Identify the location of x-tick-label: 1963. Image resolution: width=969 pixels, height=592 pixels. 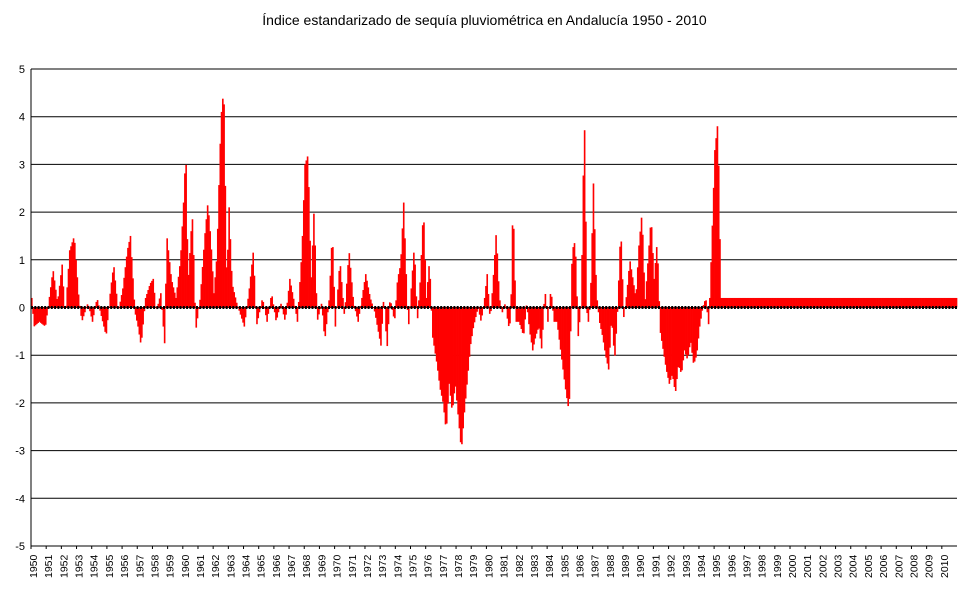
(231, 566).